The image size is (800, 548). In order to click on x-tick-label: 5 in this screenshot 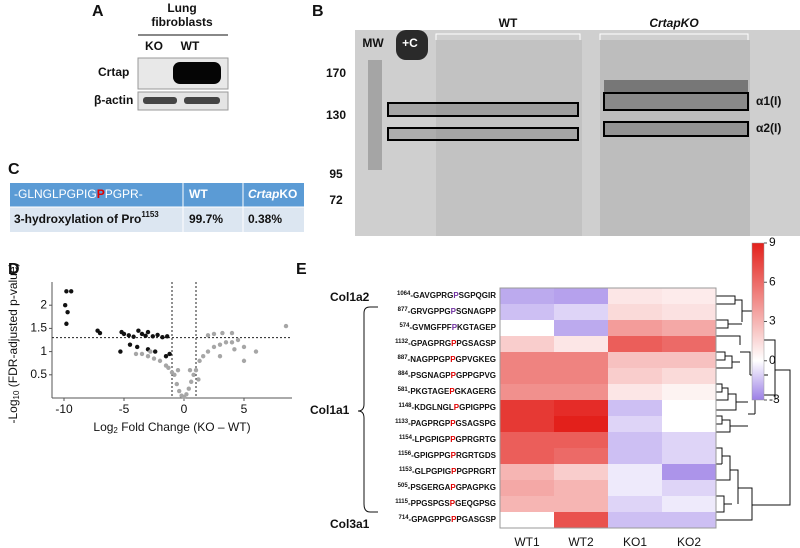, I will do `click(244, 409)`.